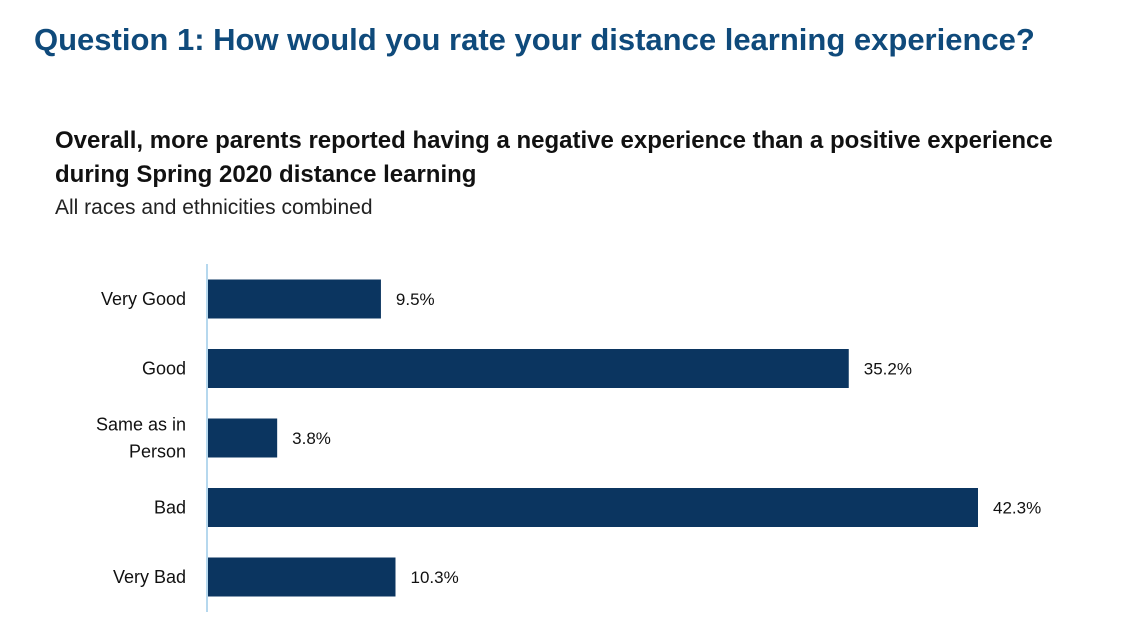  What do you see at coordinates (888, 369) in the screenshot?
I see `value-label: 35.2%` at bounding box center [888, 369].